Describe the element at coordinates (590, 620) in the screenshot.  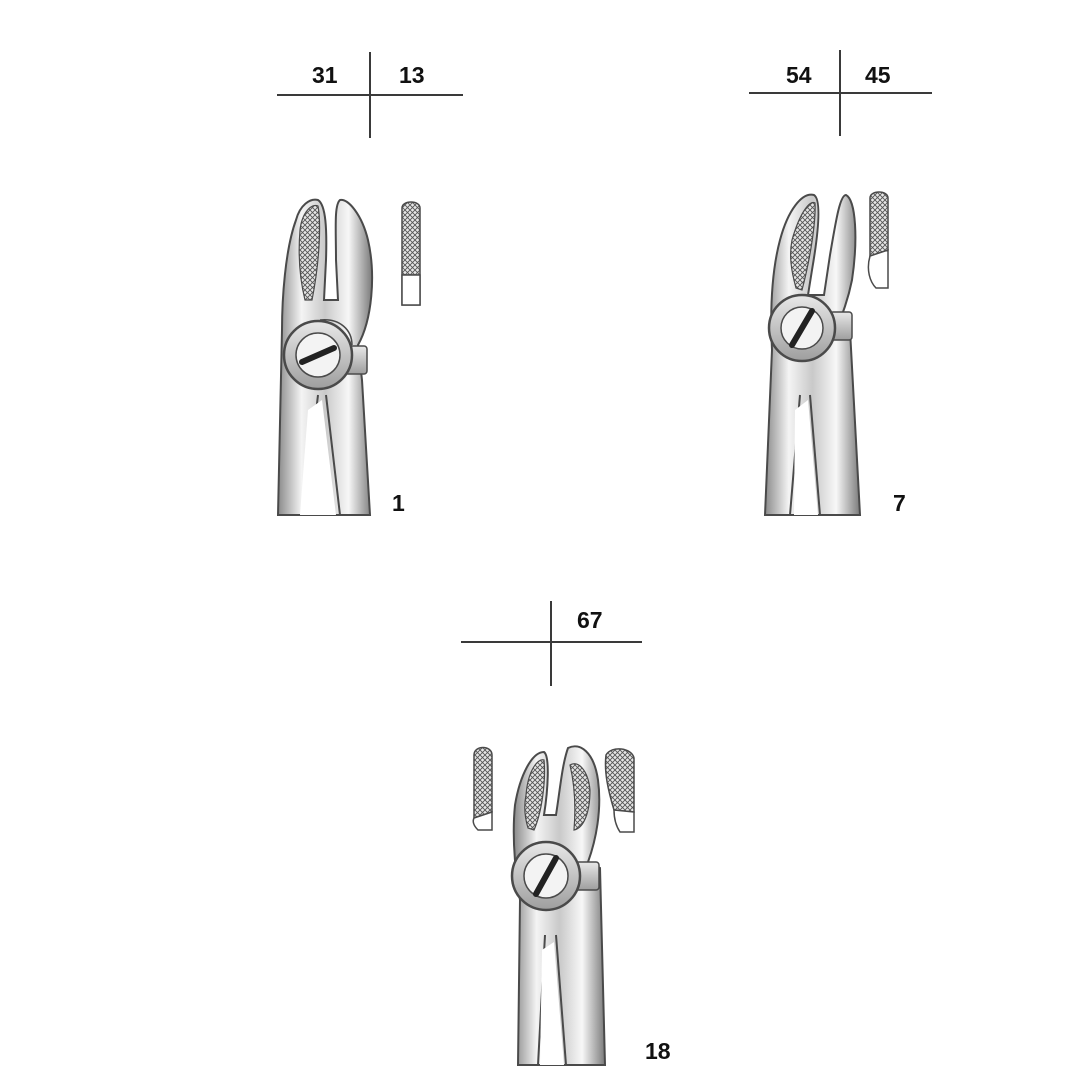
I see `tooth-chart-upper-right: 67` at that location.